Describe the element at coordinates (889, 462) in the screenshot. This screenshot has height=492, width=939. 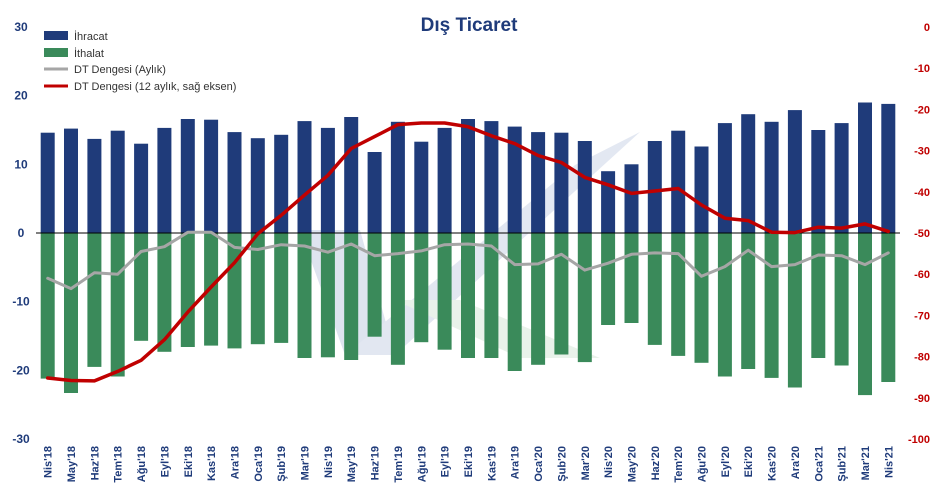
I see `x-tick-label-36: Nis'21` at that location.